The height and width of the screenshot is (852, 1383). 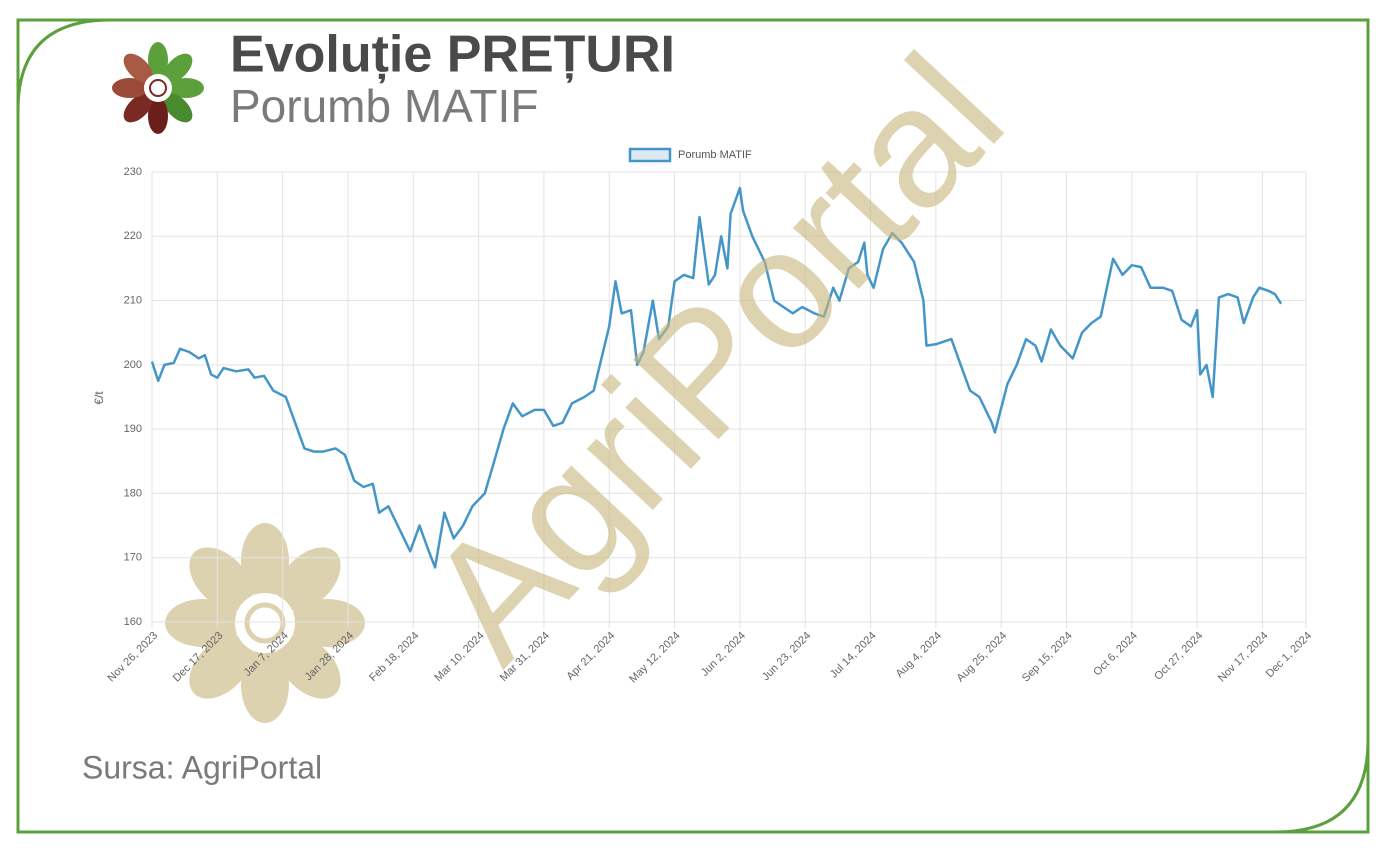 What do you see at coordinates (133, 622) in the screenshot?
I see `y-tick-label: 160` at bounding box center [133, 622].